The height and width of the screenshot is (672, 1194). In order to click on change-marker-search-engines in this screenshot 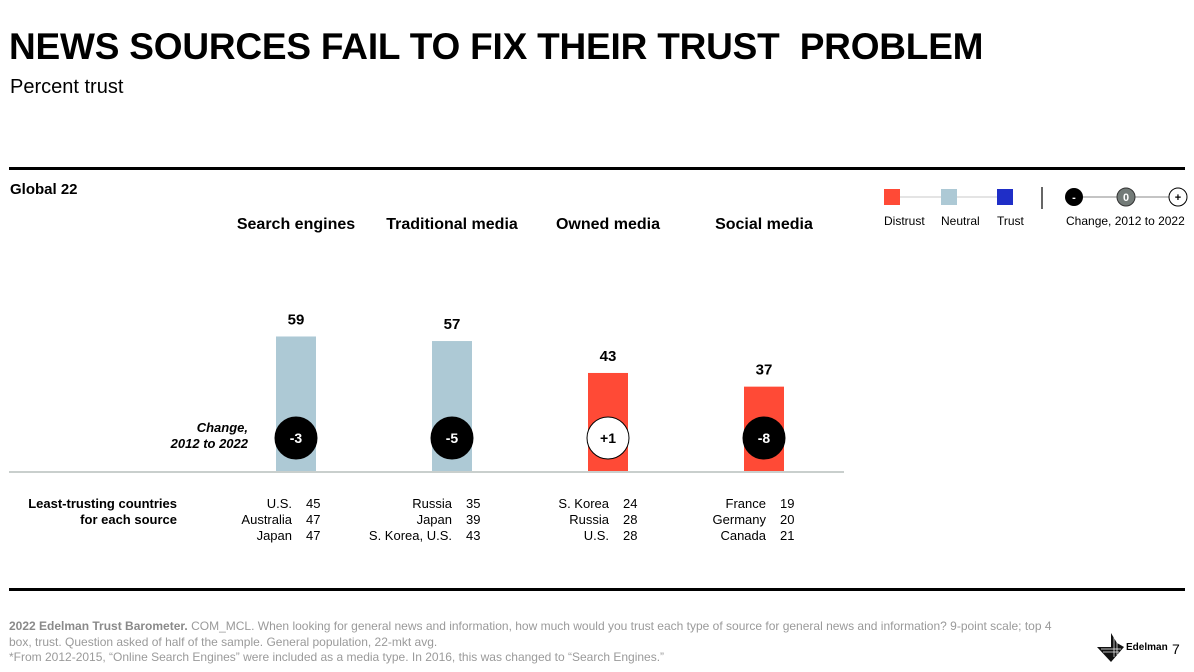, I will do `click(296, 438)`.